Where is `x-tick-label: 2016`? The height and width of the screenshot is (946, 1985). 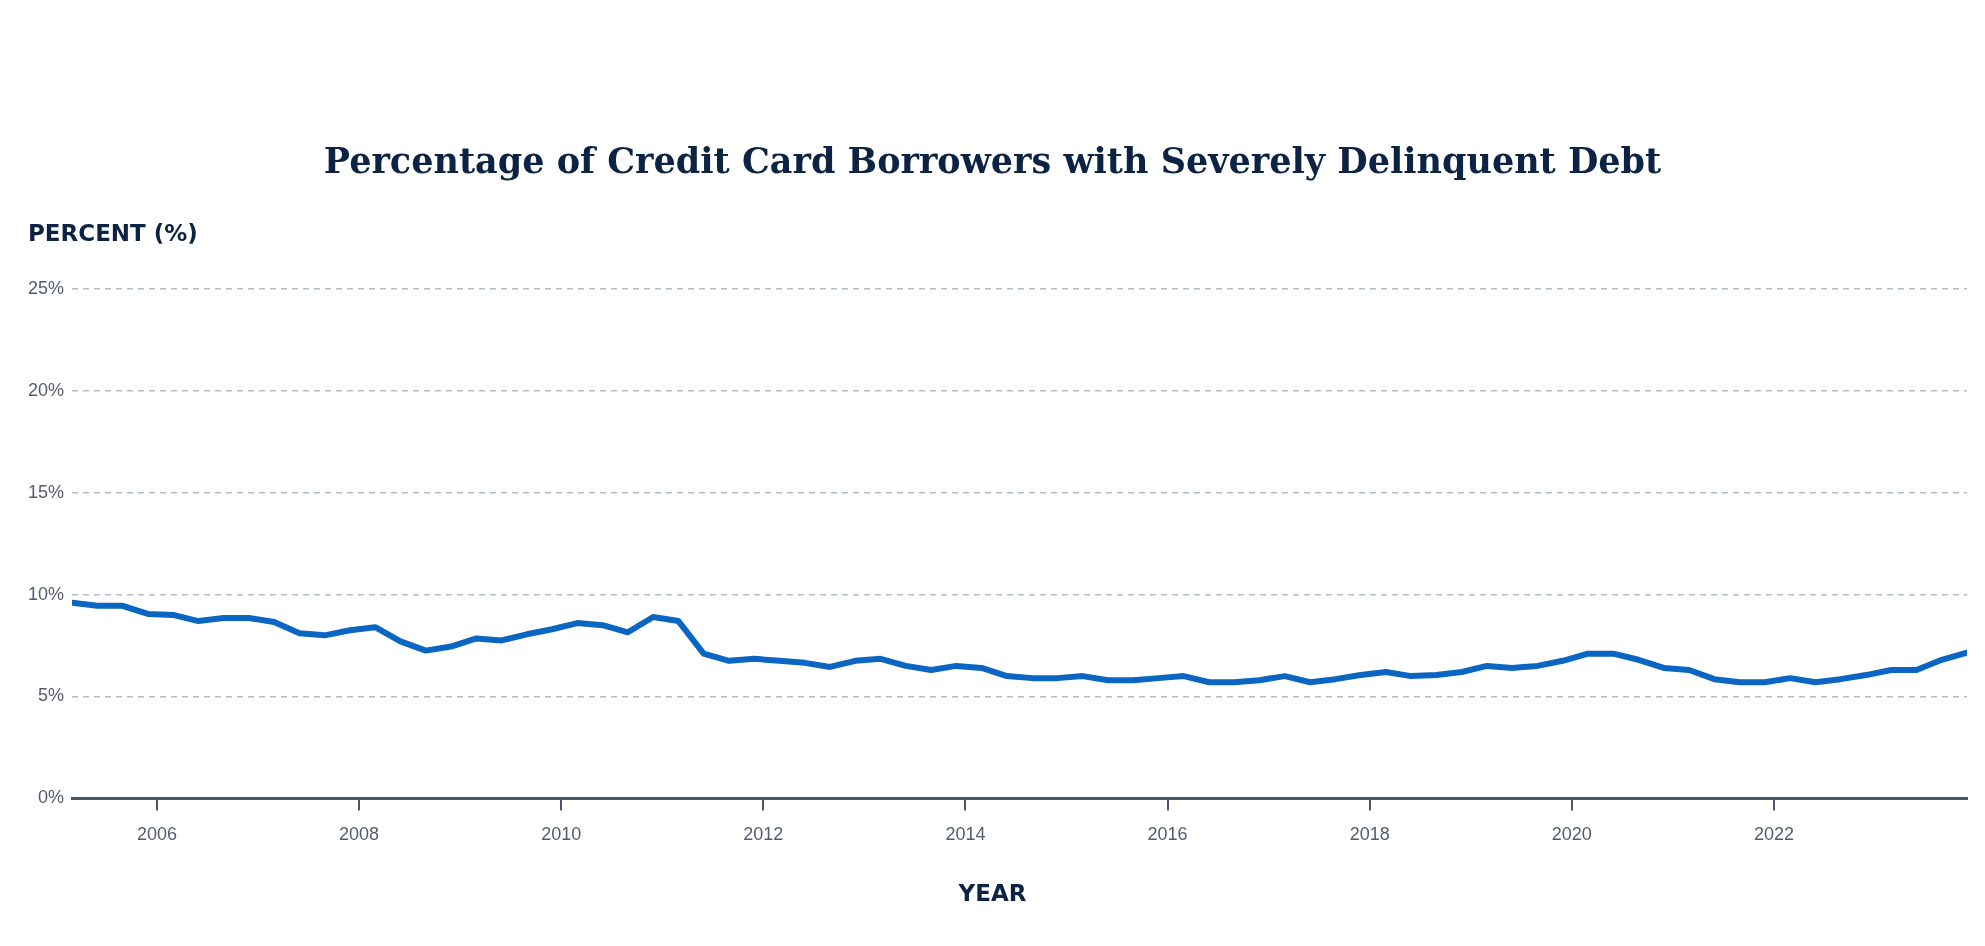 x-tick-label: 2016 is located at coordinates (1167, 834).